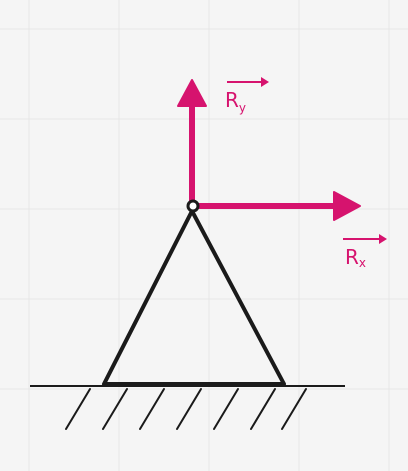 The image size is (408, 471). What do you see at coordinates (232, 100) in the screenshot?
I see `ry-label-main: R` at bounding box center [232, 100].